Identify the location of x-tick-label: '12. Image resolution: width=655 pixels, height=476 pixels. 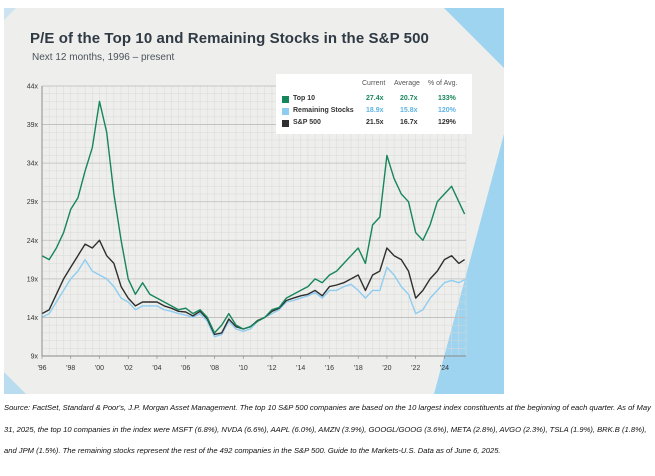
(271, 368).